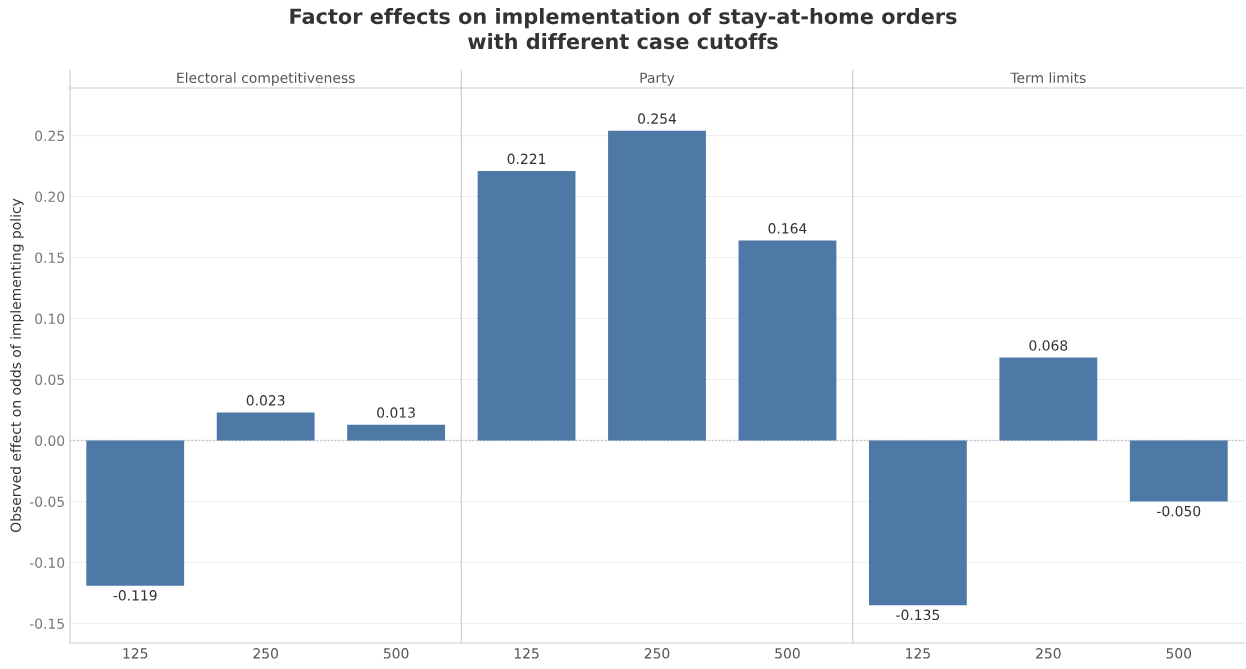  What do you see at coordinates (657, 118) in the screenshot?
I see `data-label: 0.254` at bounding box center [657, 118].